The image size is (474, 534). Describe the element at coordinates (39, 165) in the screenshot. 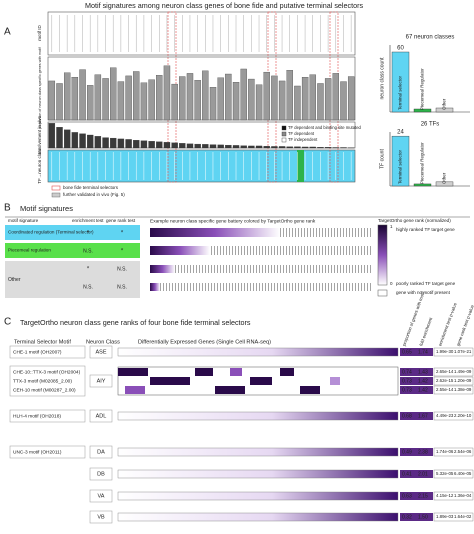

I see `row-label: TF→neuron class` at that location.